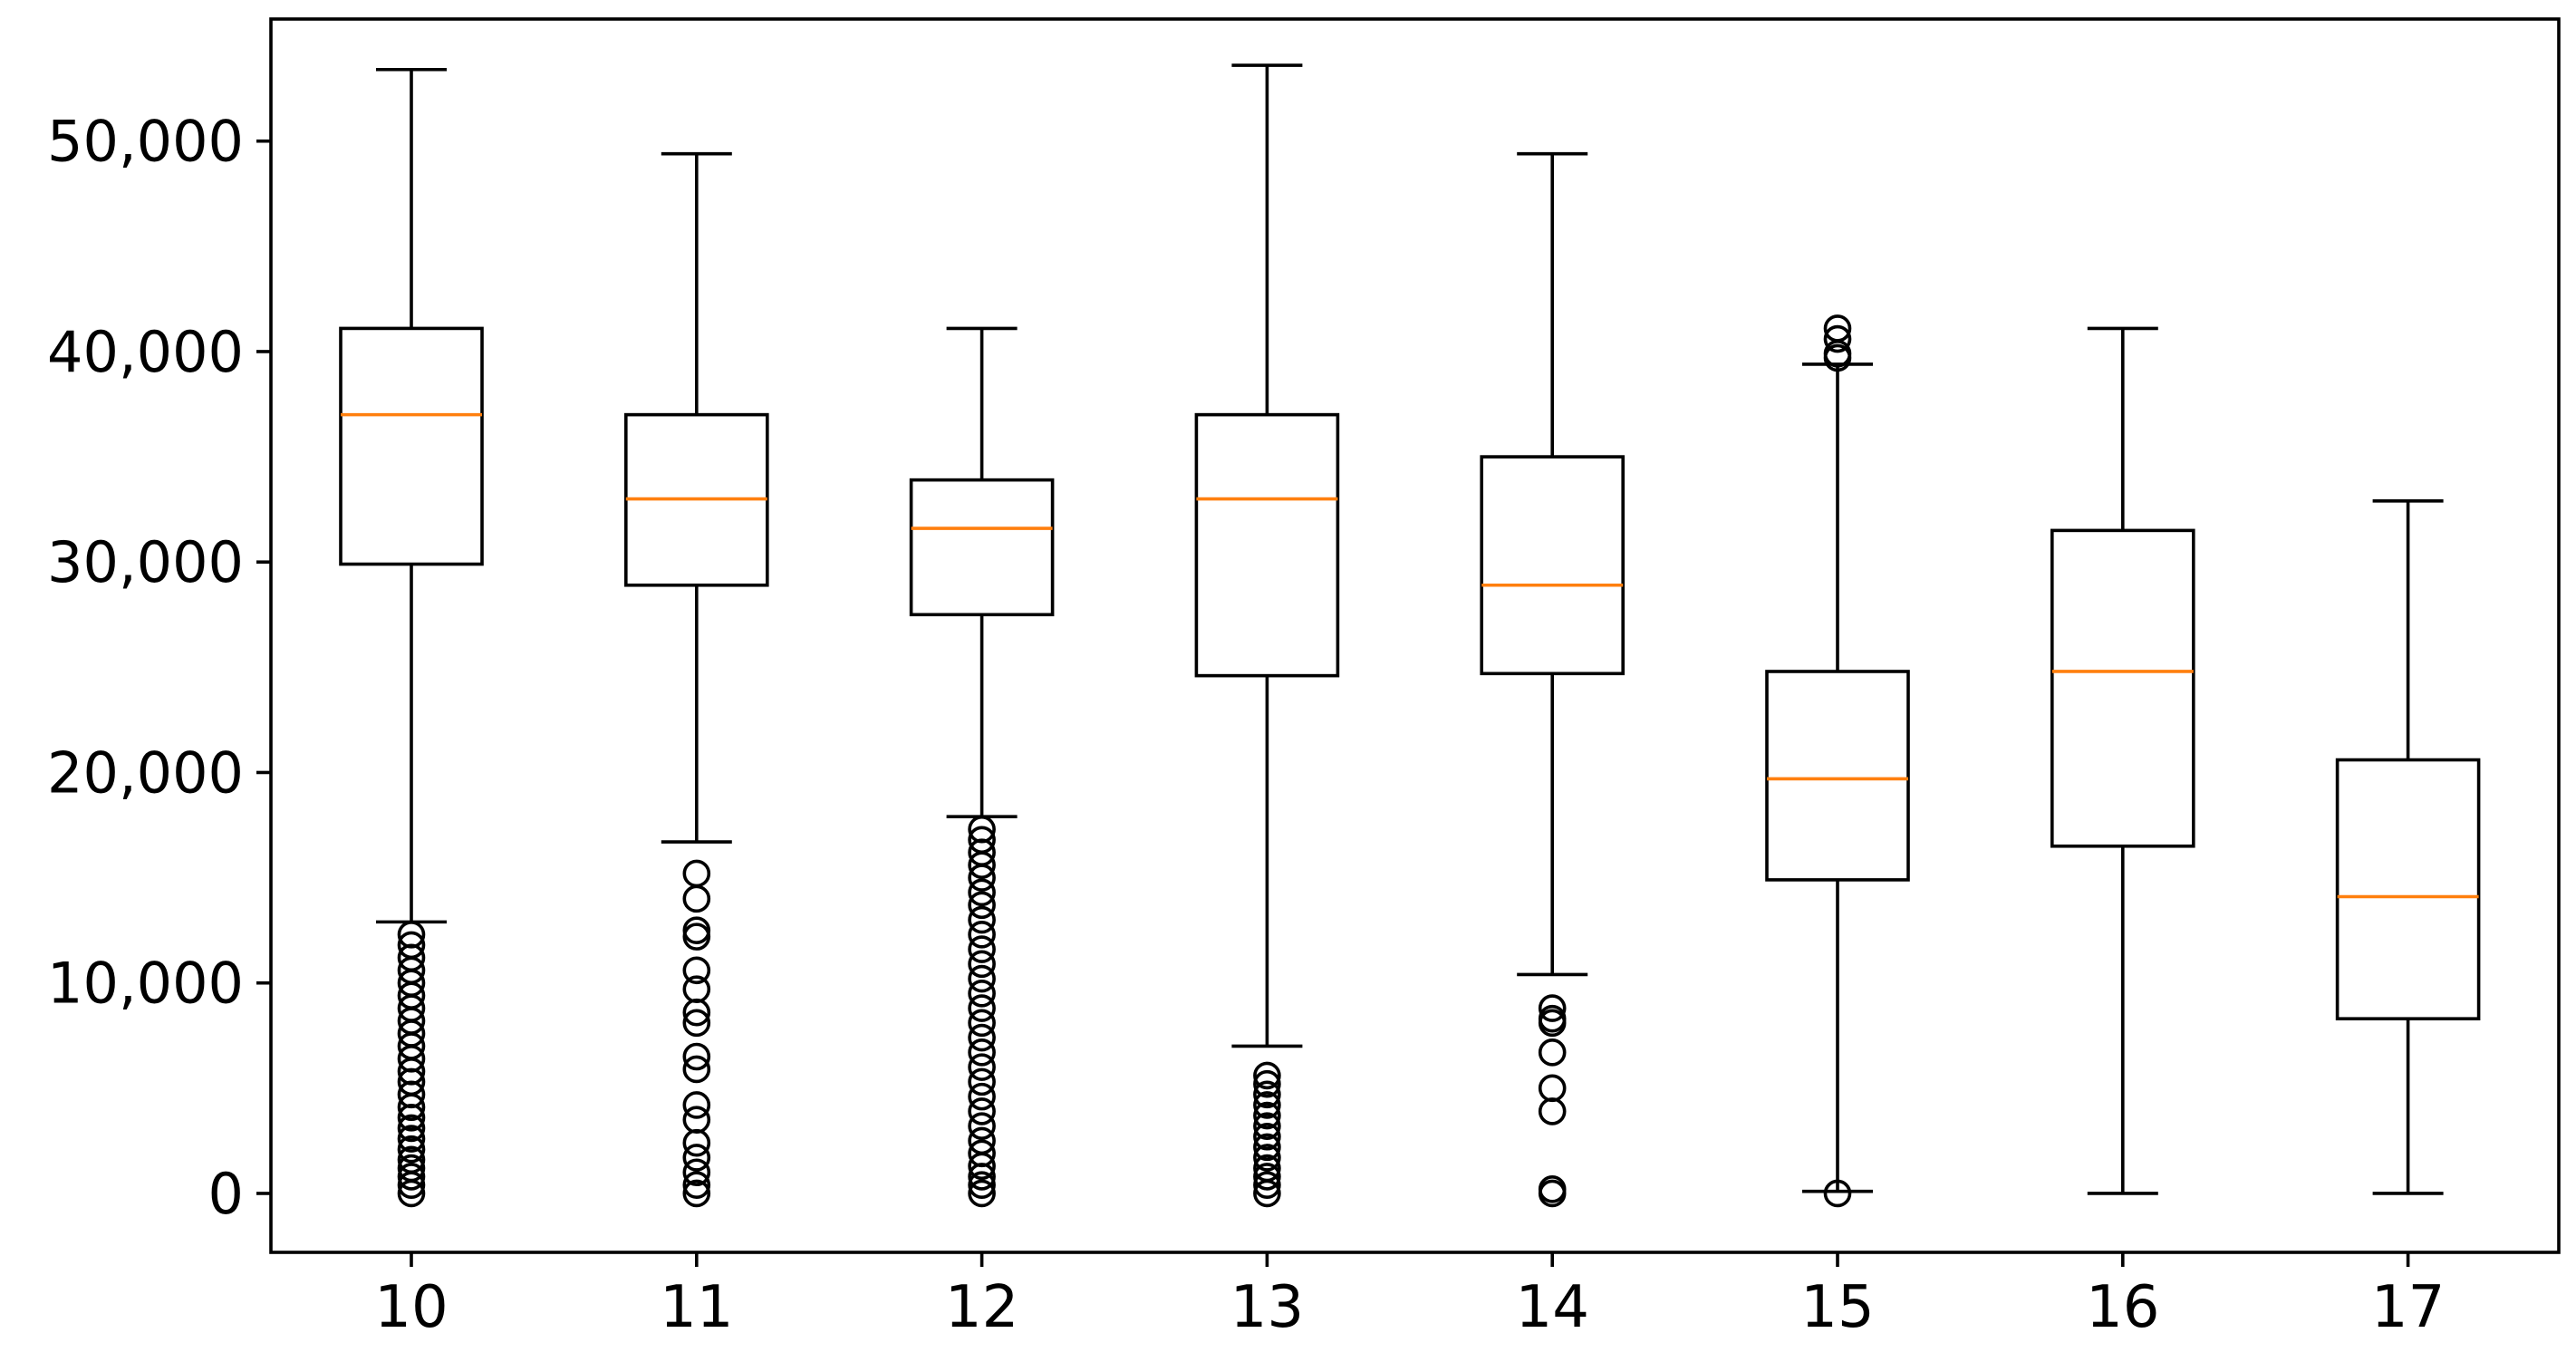 This screenshot has height=1362, width=2576. What do you see at coordinates (1267, 1307) in the screenshot?
I see `x-tick-label: 13` at bounding box center [1267, 1307].